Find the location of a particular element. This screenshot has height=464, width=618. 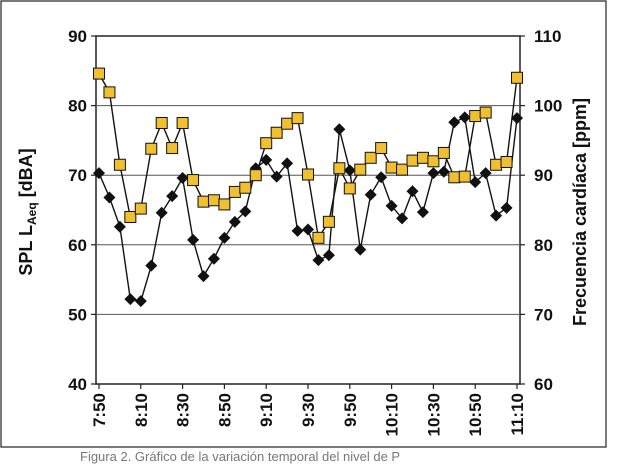

left-tick-label: 70 is located at coordinates (77, 175).